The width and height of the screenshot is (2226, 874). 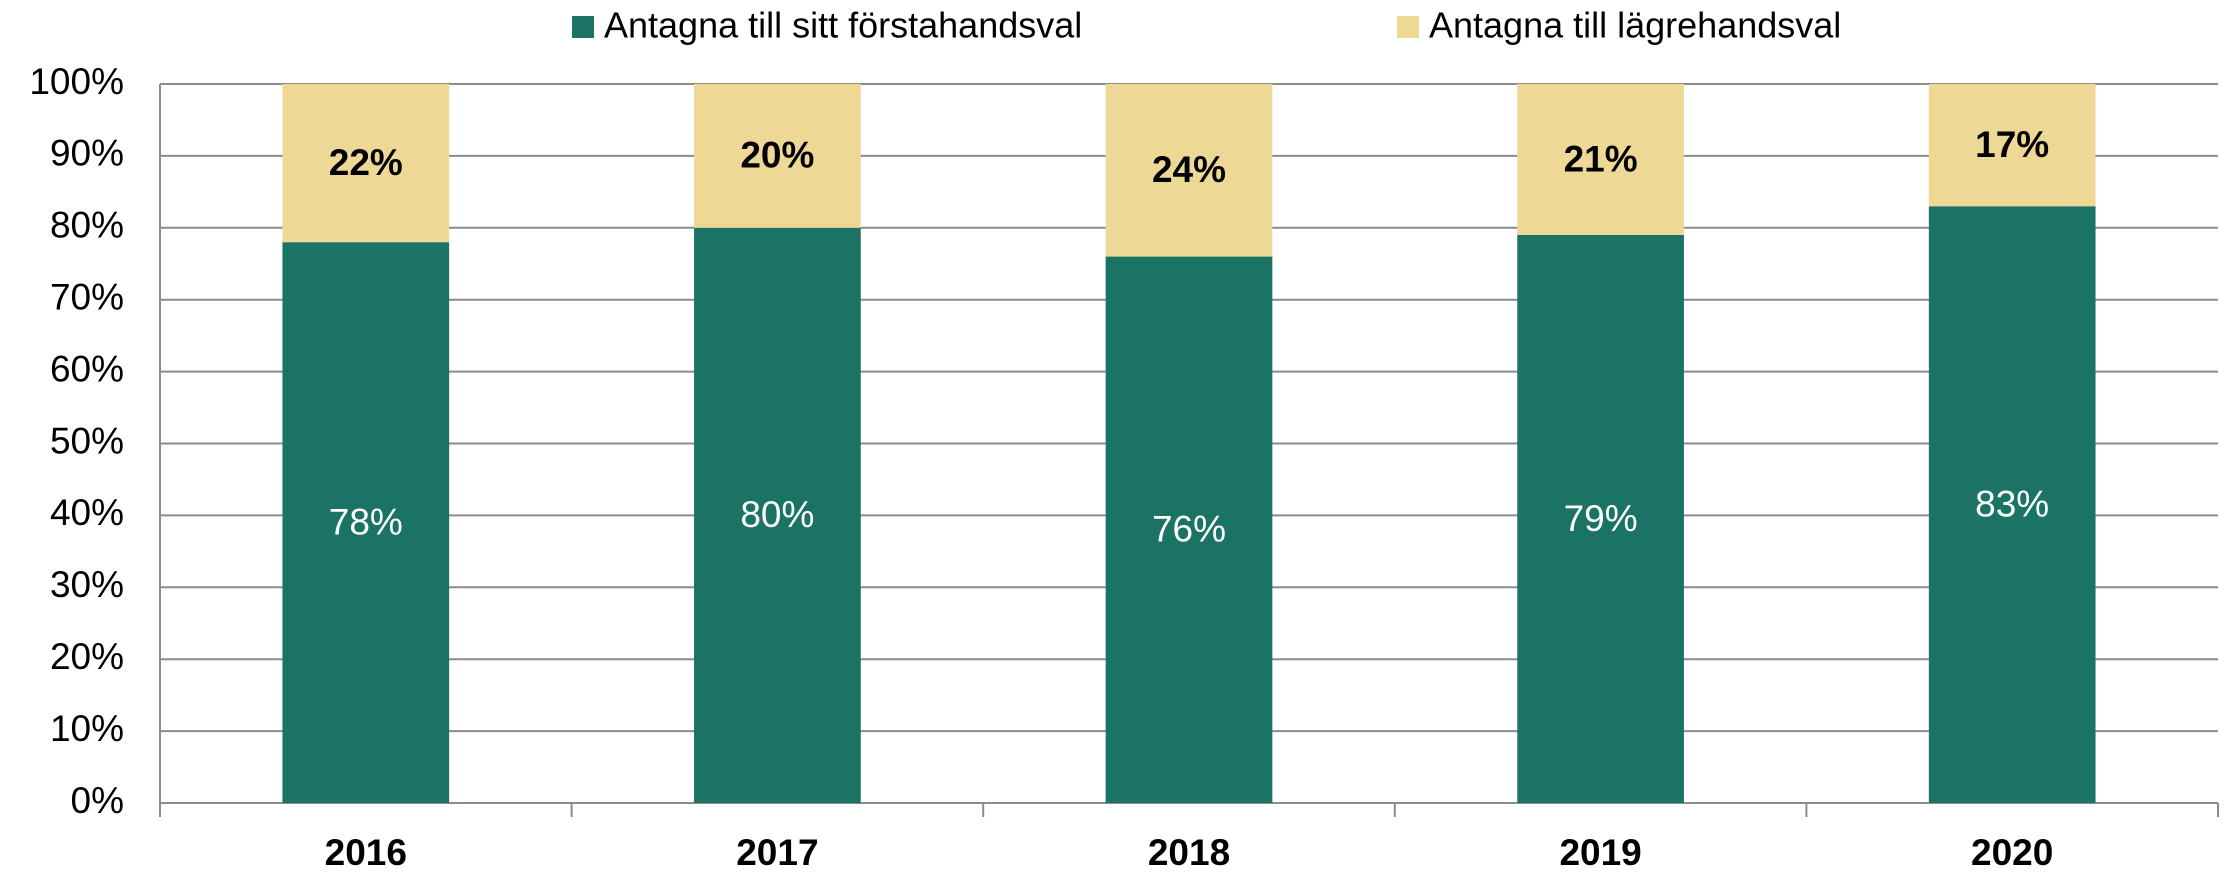 I want to click on y-tick-label: 40%, so click(x=87, y=512).